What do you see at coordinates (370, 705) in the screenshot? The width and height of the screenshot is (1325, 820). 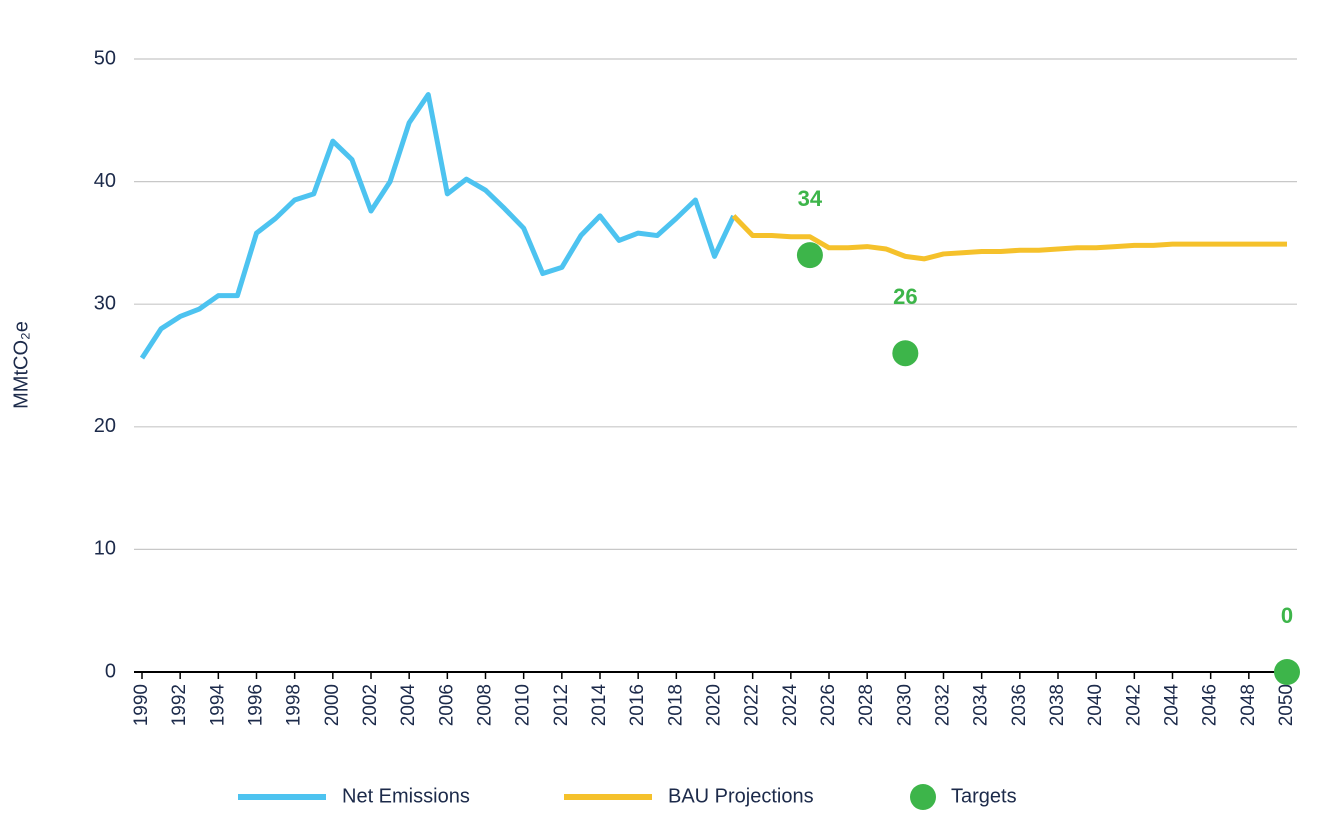 I see `x-tick-label: 2002` at bounding box center [370, 705].